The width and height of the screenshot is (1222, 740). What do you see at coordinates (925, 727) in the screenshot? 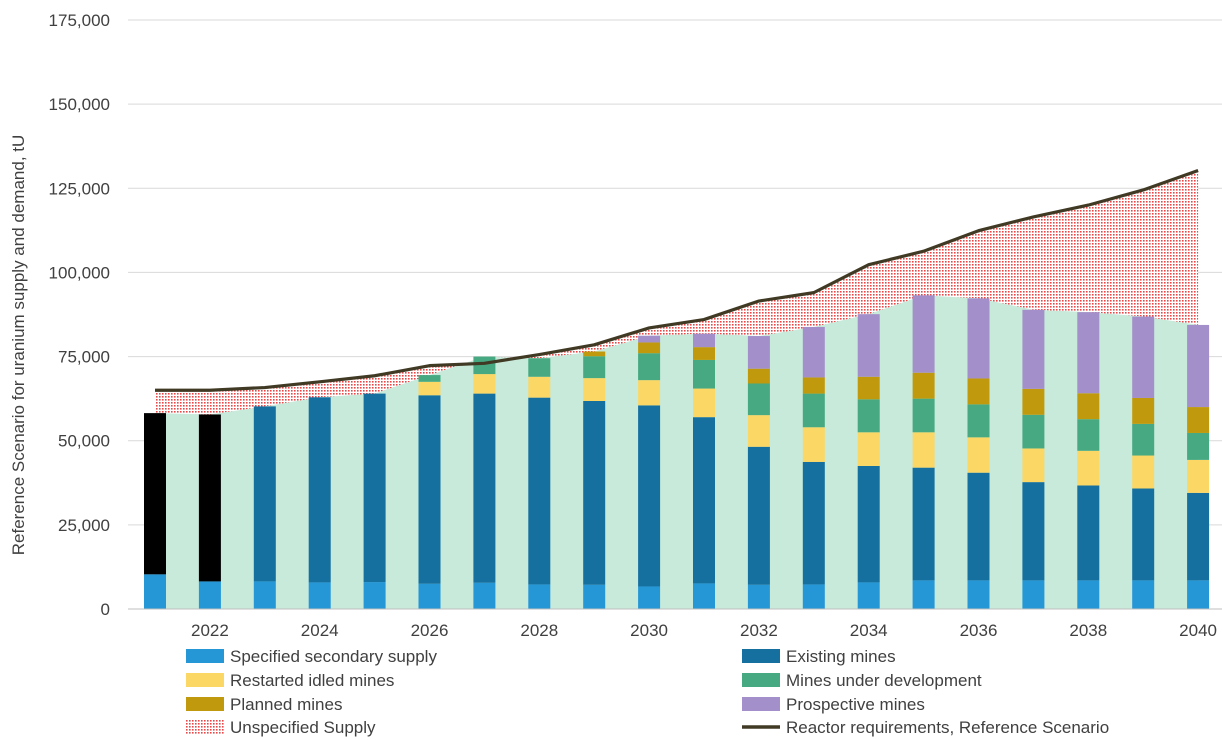
I see `legend-item-reactor: Reactor requirements, Reference Scenario` at bounding box center [925, 727].